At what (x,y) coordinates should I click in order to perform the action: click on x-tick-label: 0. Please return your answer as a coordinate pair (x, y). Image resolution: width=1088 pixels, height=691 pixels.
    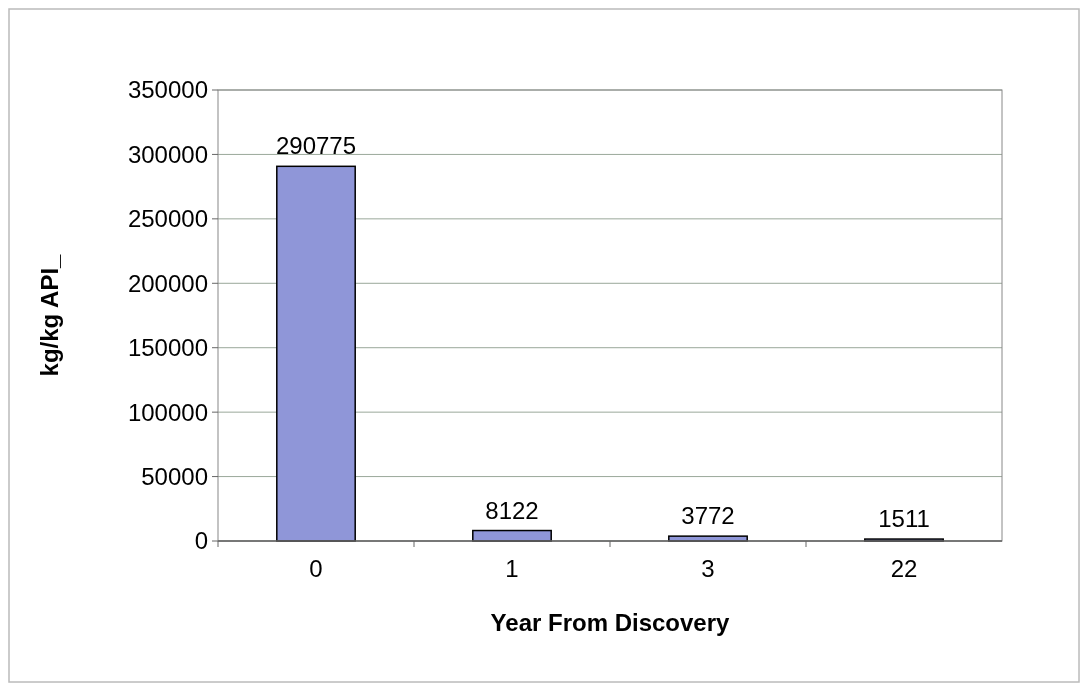
    Looking at the image, I should click on (316, 568).